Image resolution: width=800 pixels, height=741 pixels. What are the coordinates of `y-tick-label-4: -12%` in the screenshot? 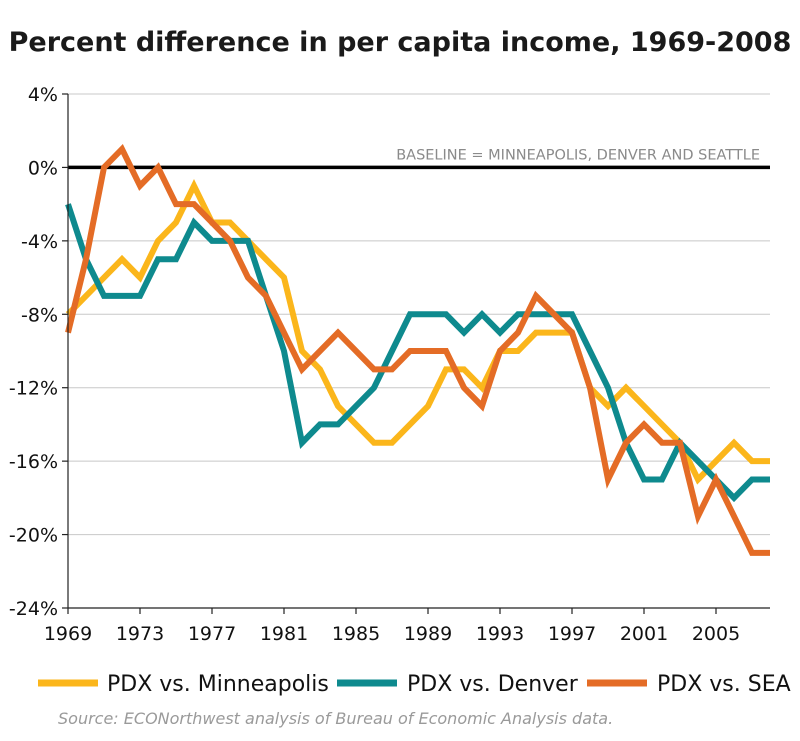 It's located at (33, 389).